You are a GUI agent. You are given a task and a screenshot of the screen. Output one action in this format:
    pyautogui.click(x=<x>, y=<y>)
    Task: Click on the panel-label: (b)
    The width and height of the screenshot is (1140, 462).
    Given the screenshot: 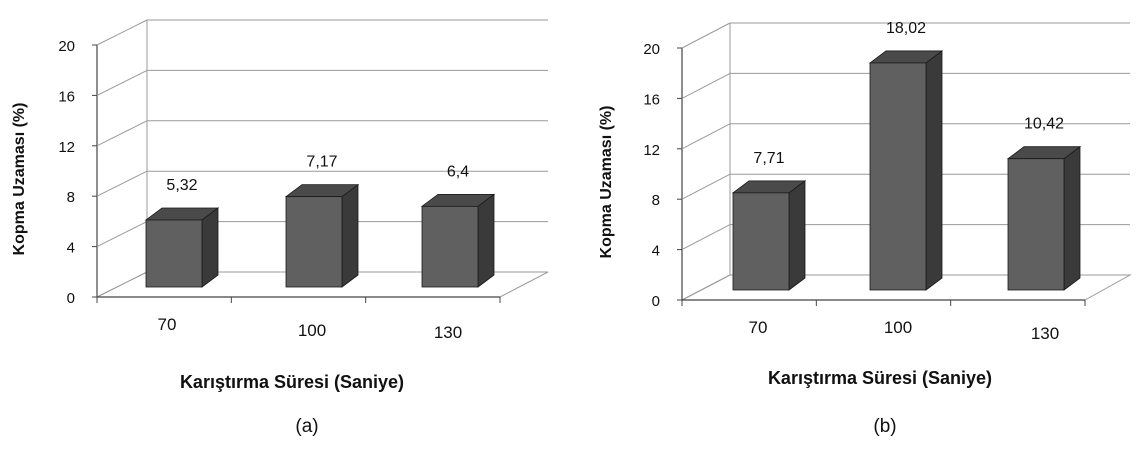 What is the action you would take?
    pyautogui.click(x=884, y=426)
    